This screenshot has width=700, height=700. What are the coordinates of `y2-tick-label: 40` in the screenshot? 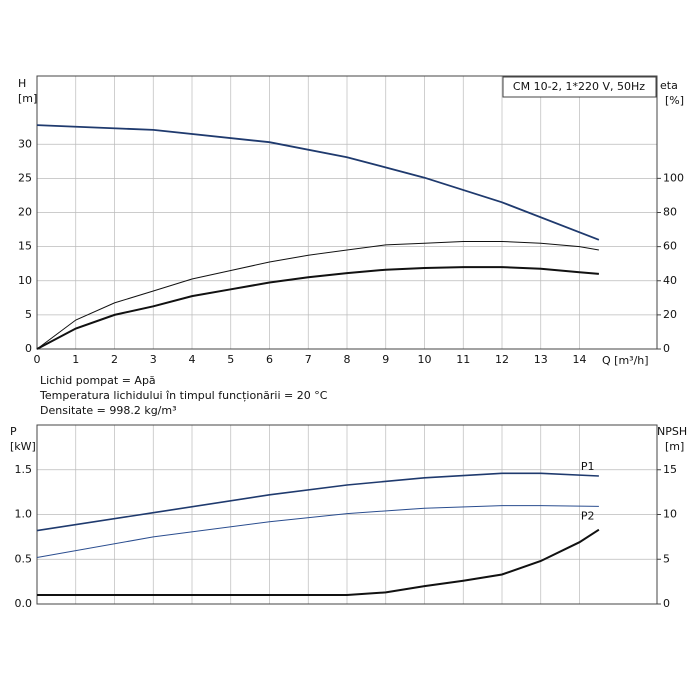 It's located at (670, 280).